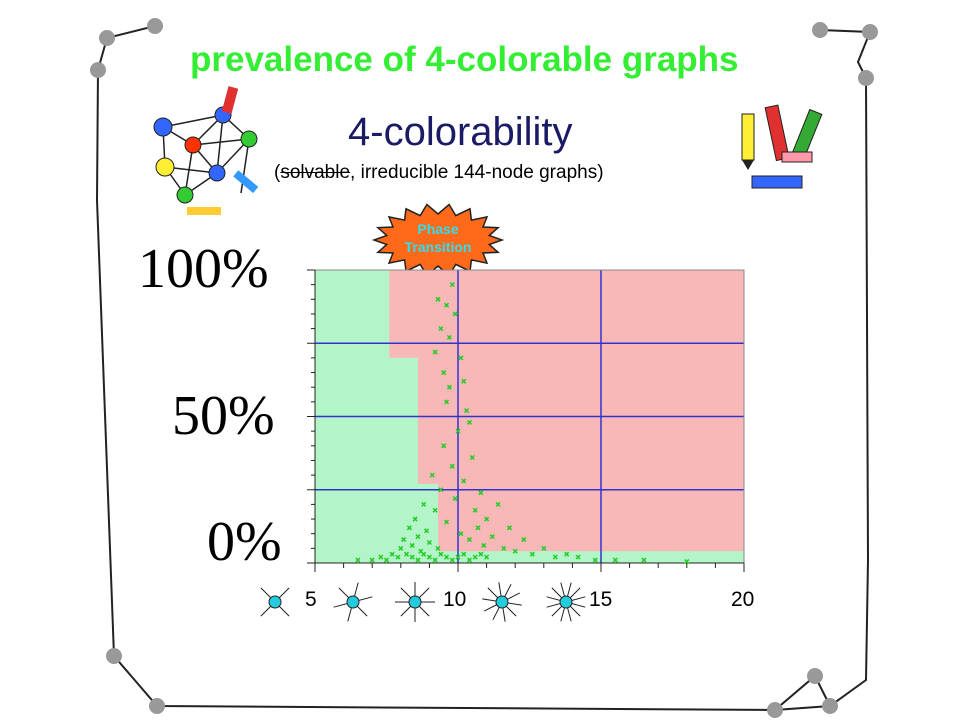  I want to click on y-tick-label-50: 50%, so click(223, 416).